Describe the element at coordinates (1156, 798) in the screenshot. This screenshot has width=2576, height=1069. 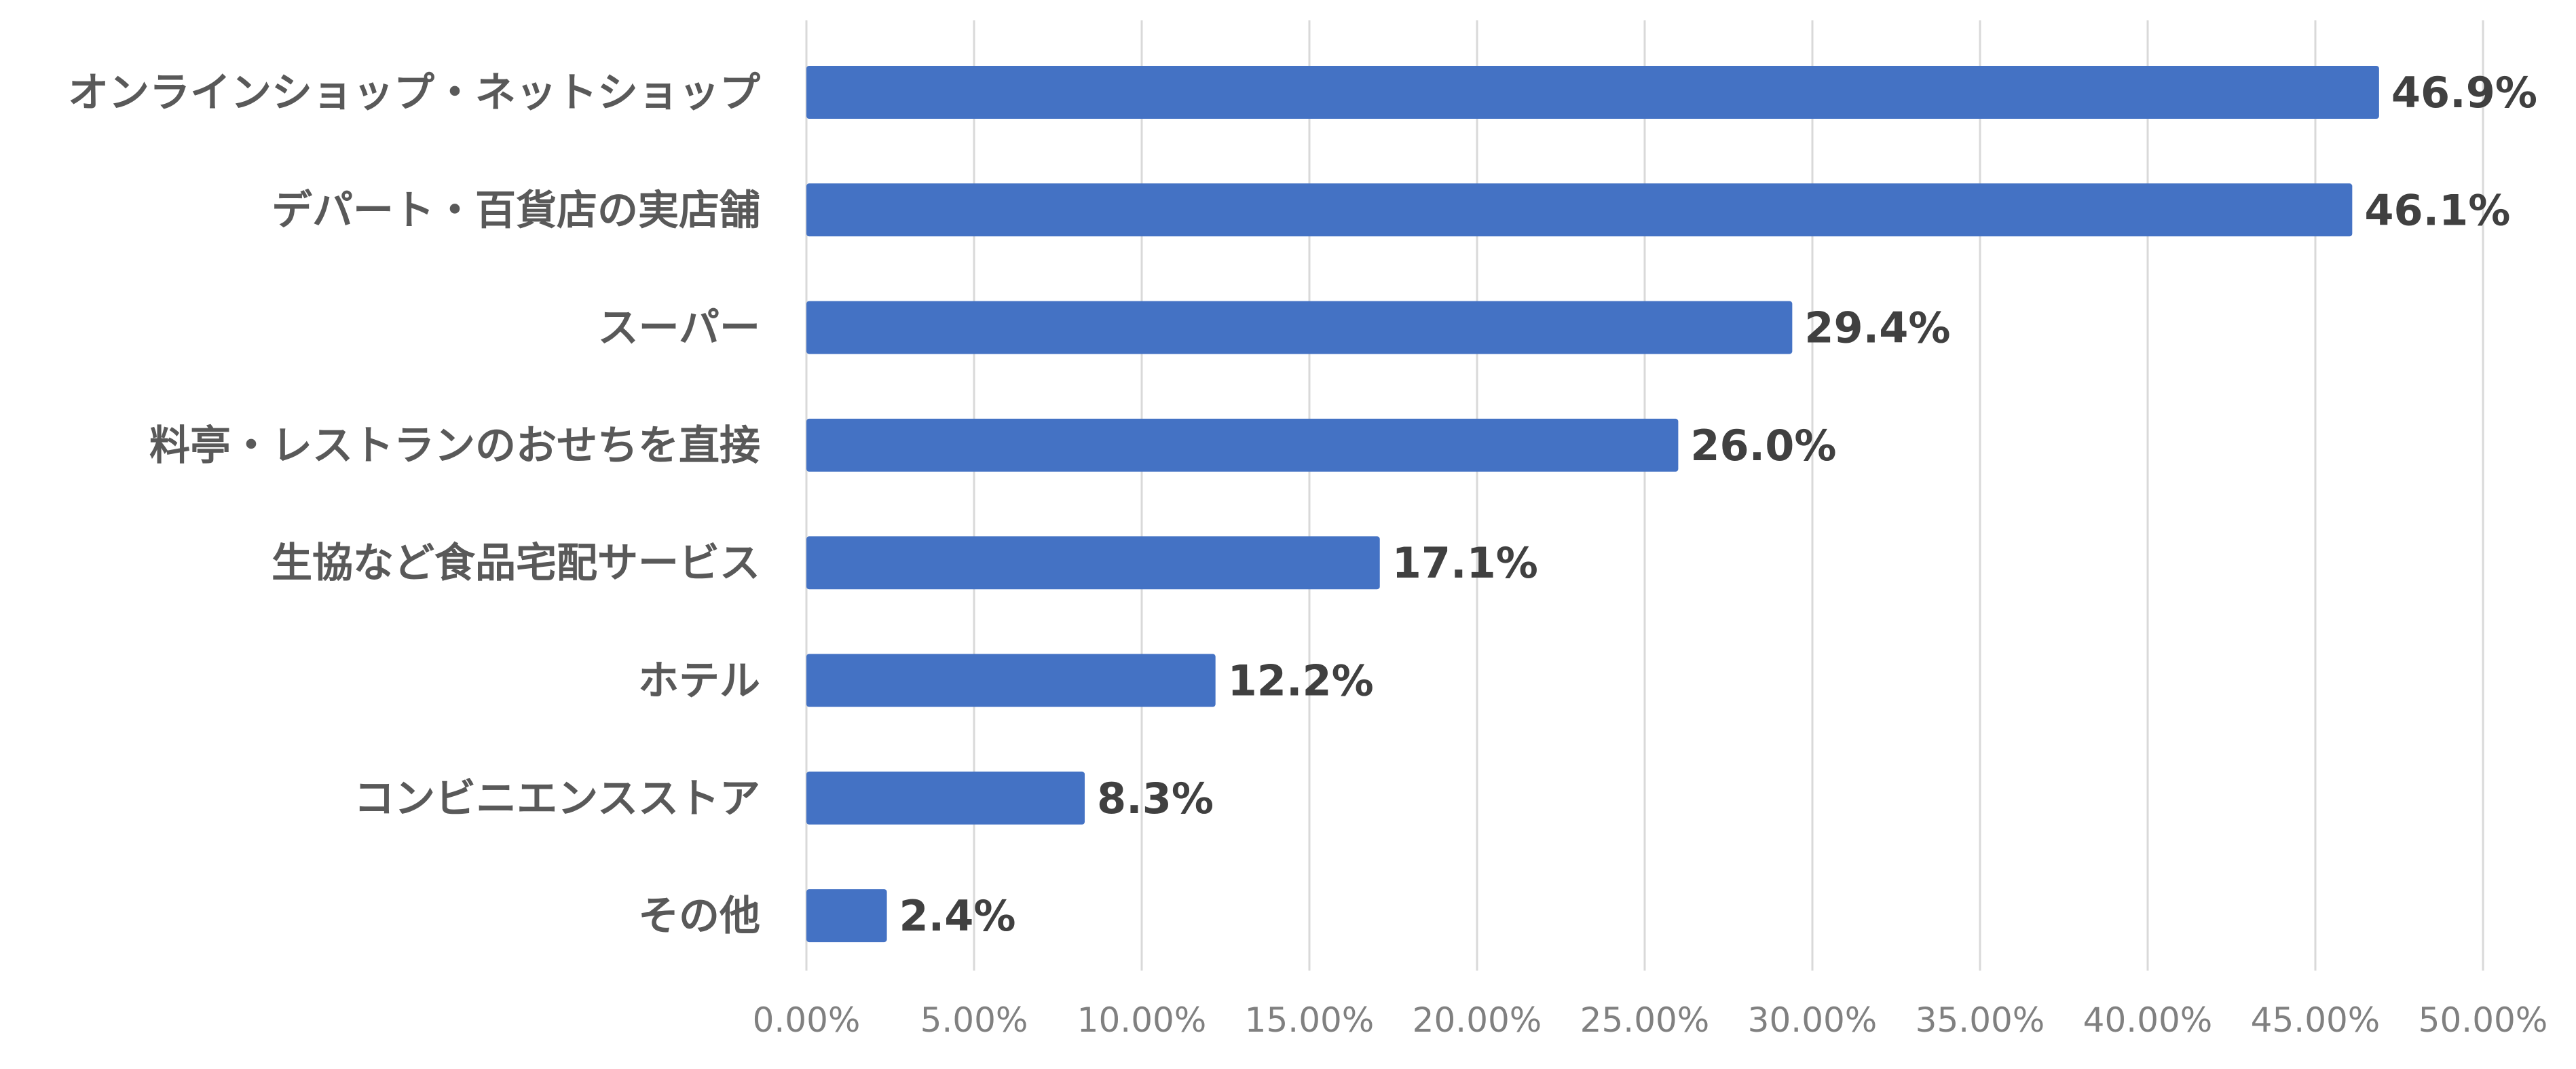
I see `data-label: 8.3%` at that location.